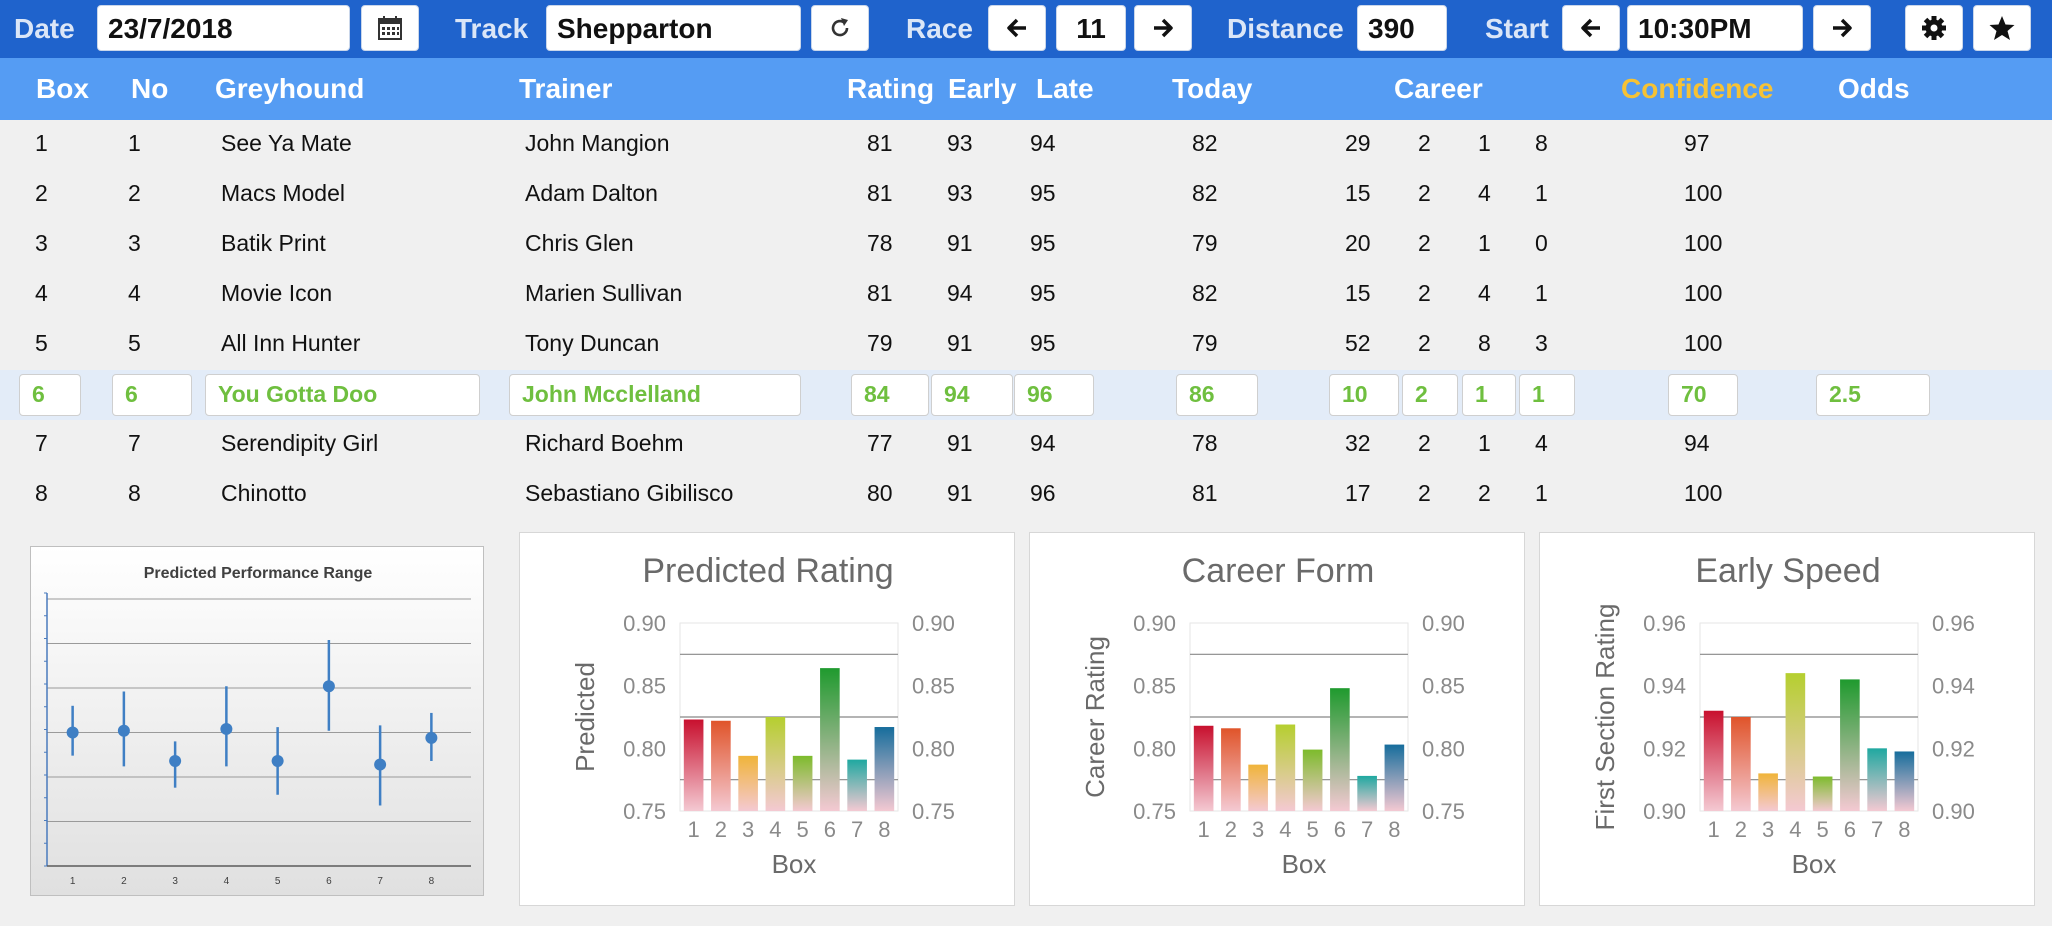  Describe the element at coordinates (1741, 829) in the screenshot. I see `x-tick-label: 2` at that location.